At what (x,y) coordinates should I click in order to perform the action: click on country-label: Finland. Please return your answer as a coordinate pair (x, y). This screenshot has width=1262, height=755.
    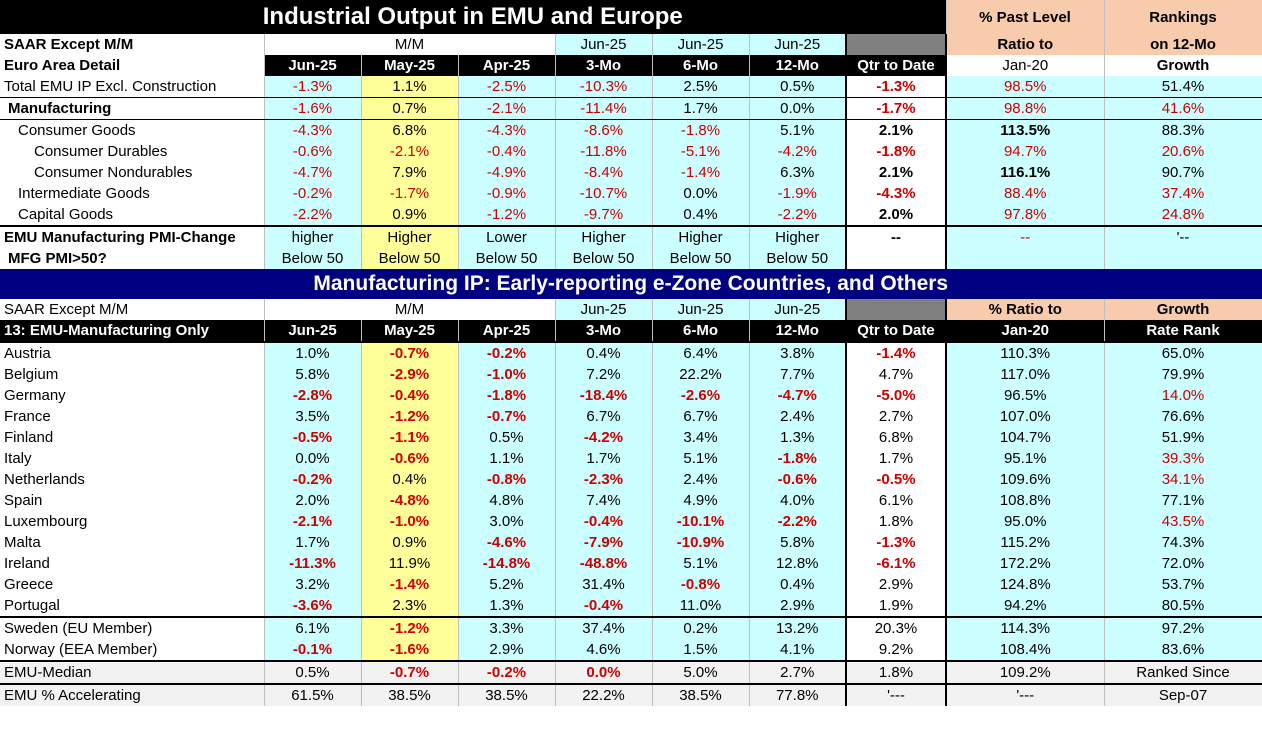
    Looking at the image, I should click on (132, 437).